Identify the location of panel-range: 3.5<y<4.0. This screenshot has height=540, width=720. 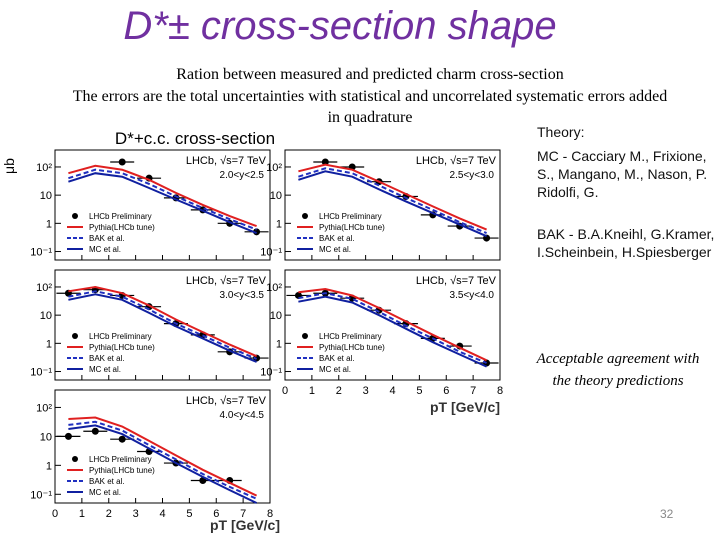
(472, 295).